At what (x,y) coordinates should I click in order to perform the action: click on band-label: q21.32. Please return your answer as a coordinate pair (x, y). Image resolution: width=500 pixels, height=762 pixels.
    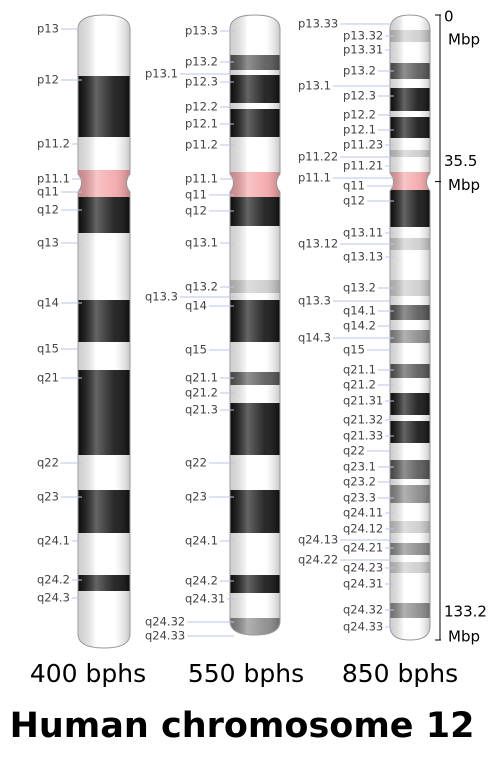
    Looking at the image, I should click on (363, 420).